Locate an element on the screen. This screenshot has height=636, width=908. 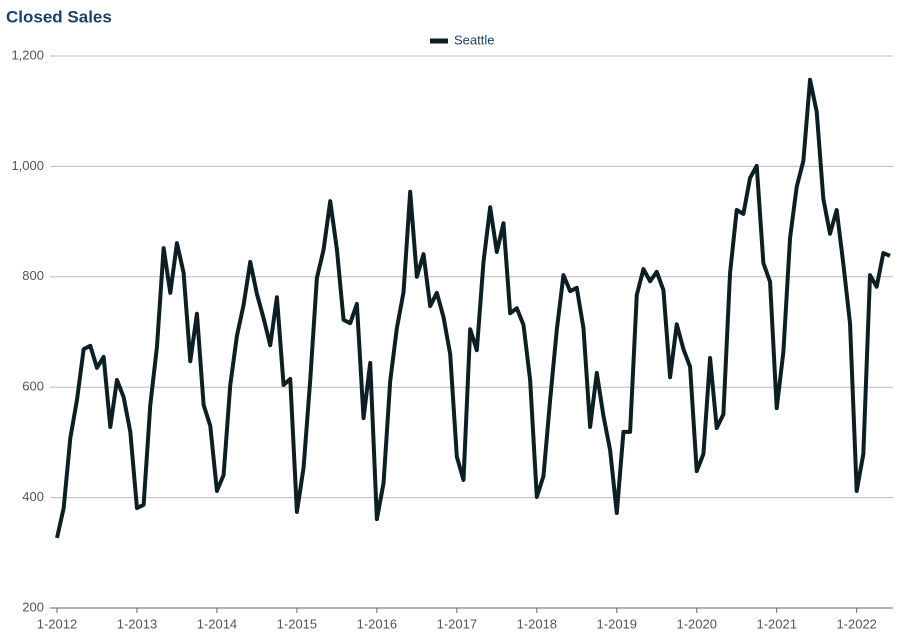
y-tick-label: 600 is located at coordinates (33, 386).